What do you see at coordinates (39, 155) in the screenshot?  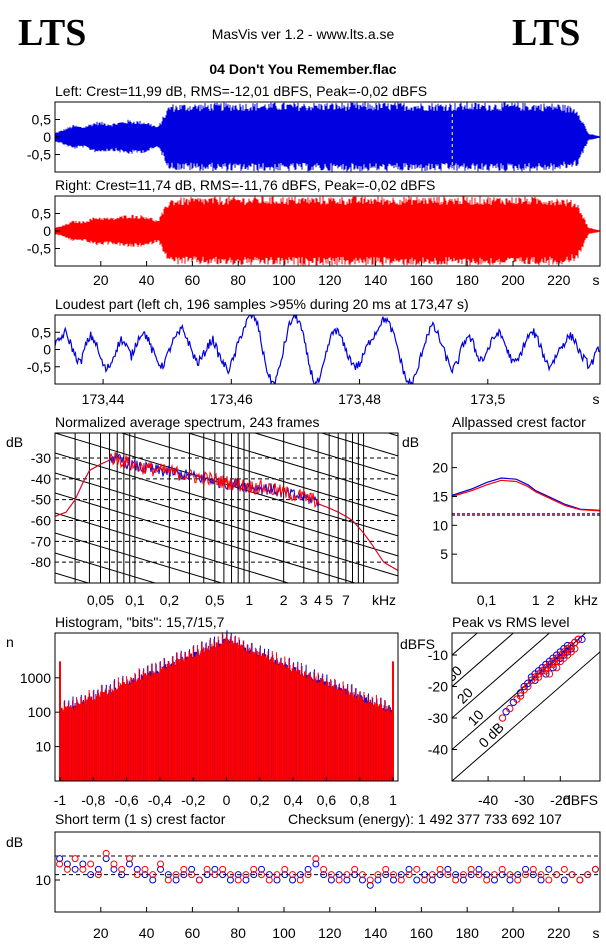 I see `left-waveform-ytick-label: -0,5` at bounding box center [39, 155].